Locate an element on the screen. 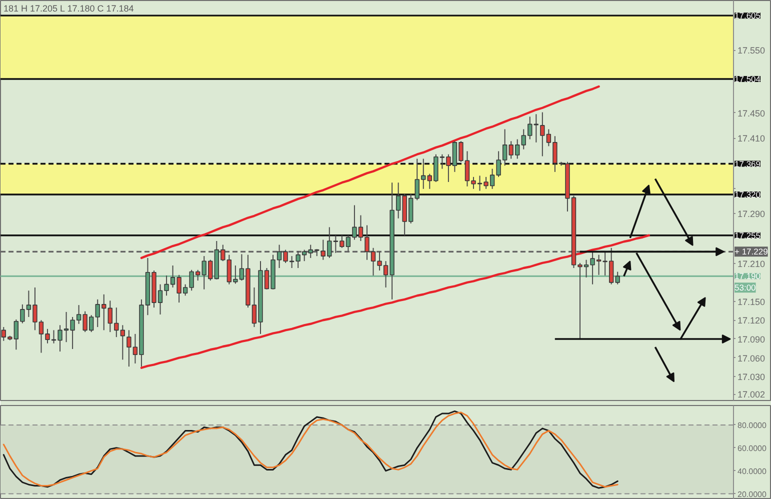 This screenshot has width=771, height=499. ref-line-label: 17.504 is located at coordinates (747, 79).